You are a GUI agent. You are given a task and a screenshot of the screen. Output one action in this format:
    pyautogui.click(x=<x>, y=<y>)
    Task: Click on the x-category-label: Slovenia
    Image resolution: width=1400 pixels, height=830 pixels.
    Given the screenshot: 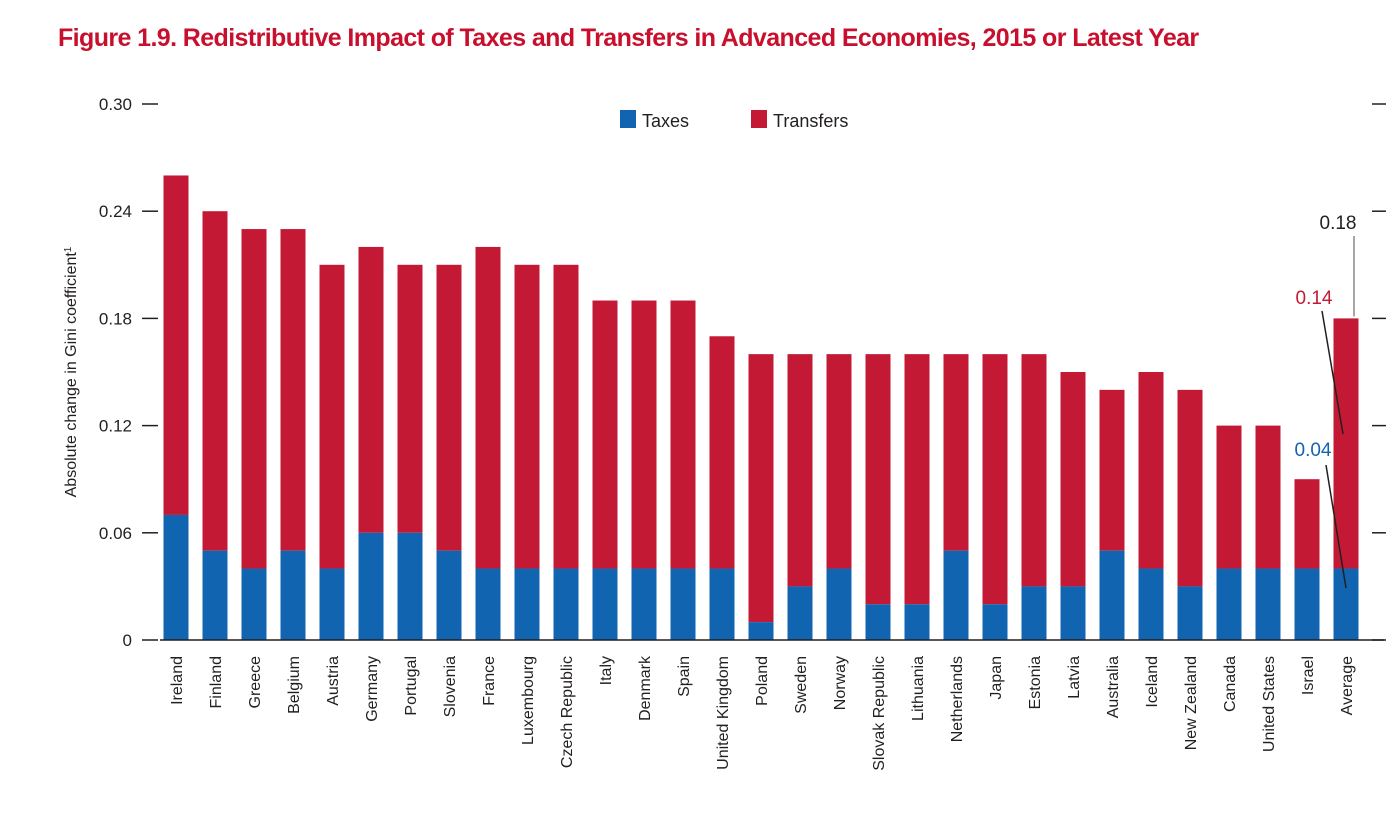 What is the action you would take?
    pyautogui.click(x=450, y=686)
    